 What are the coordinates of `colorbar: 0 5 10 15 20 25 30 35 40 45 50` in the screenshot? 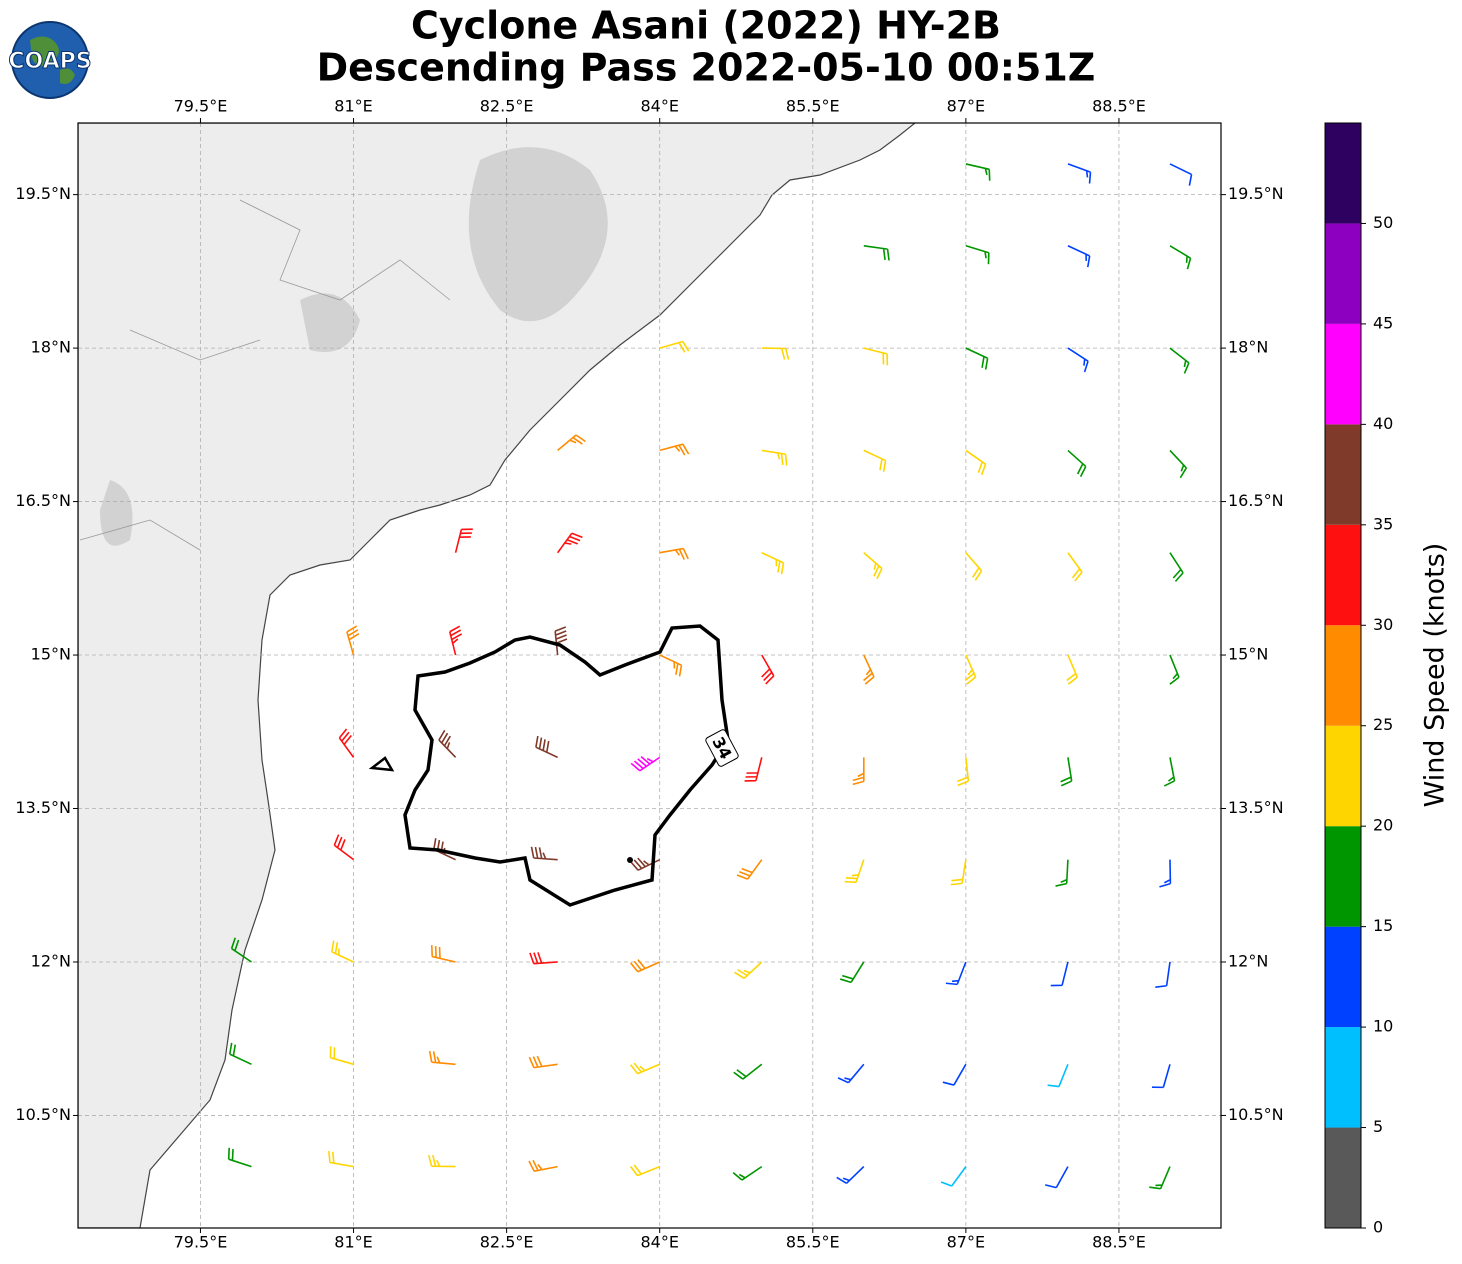 It's located at (1358, 679).